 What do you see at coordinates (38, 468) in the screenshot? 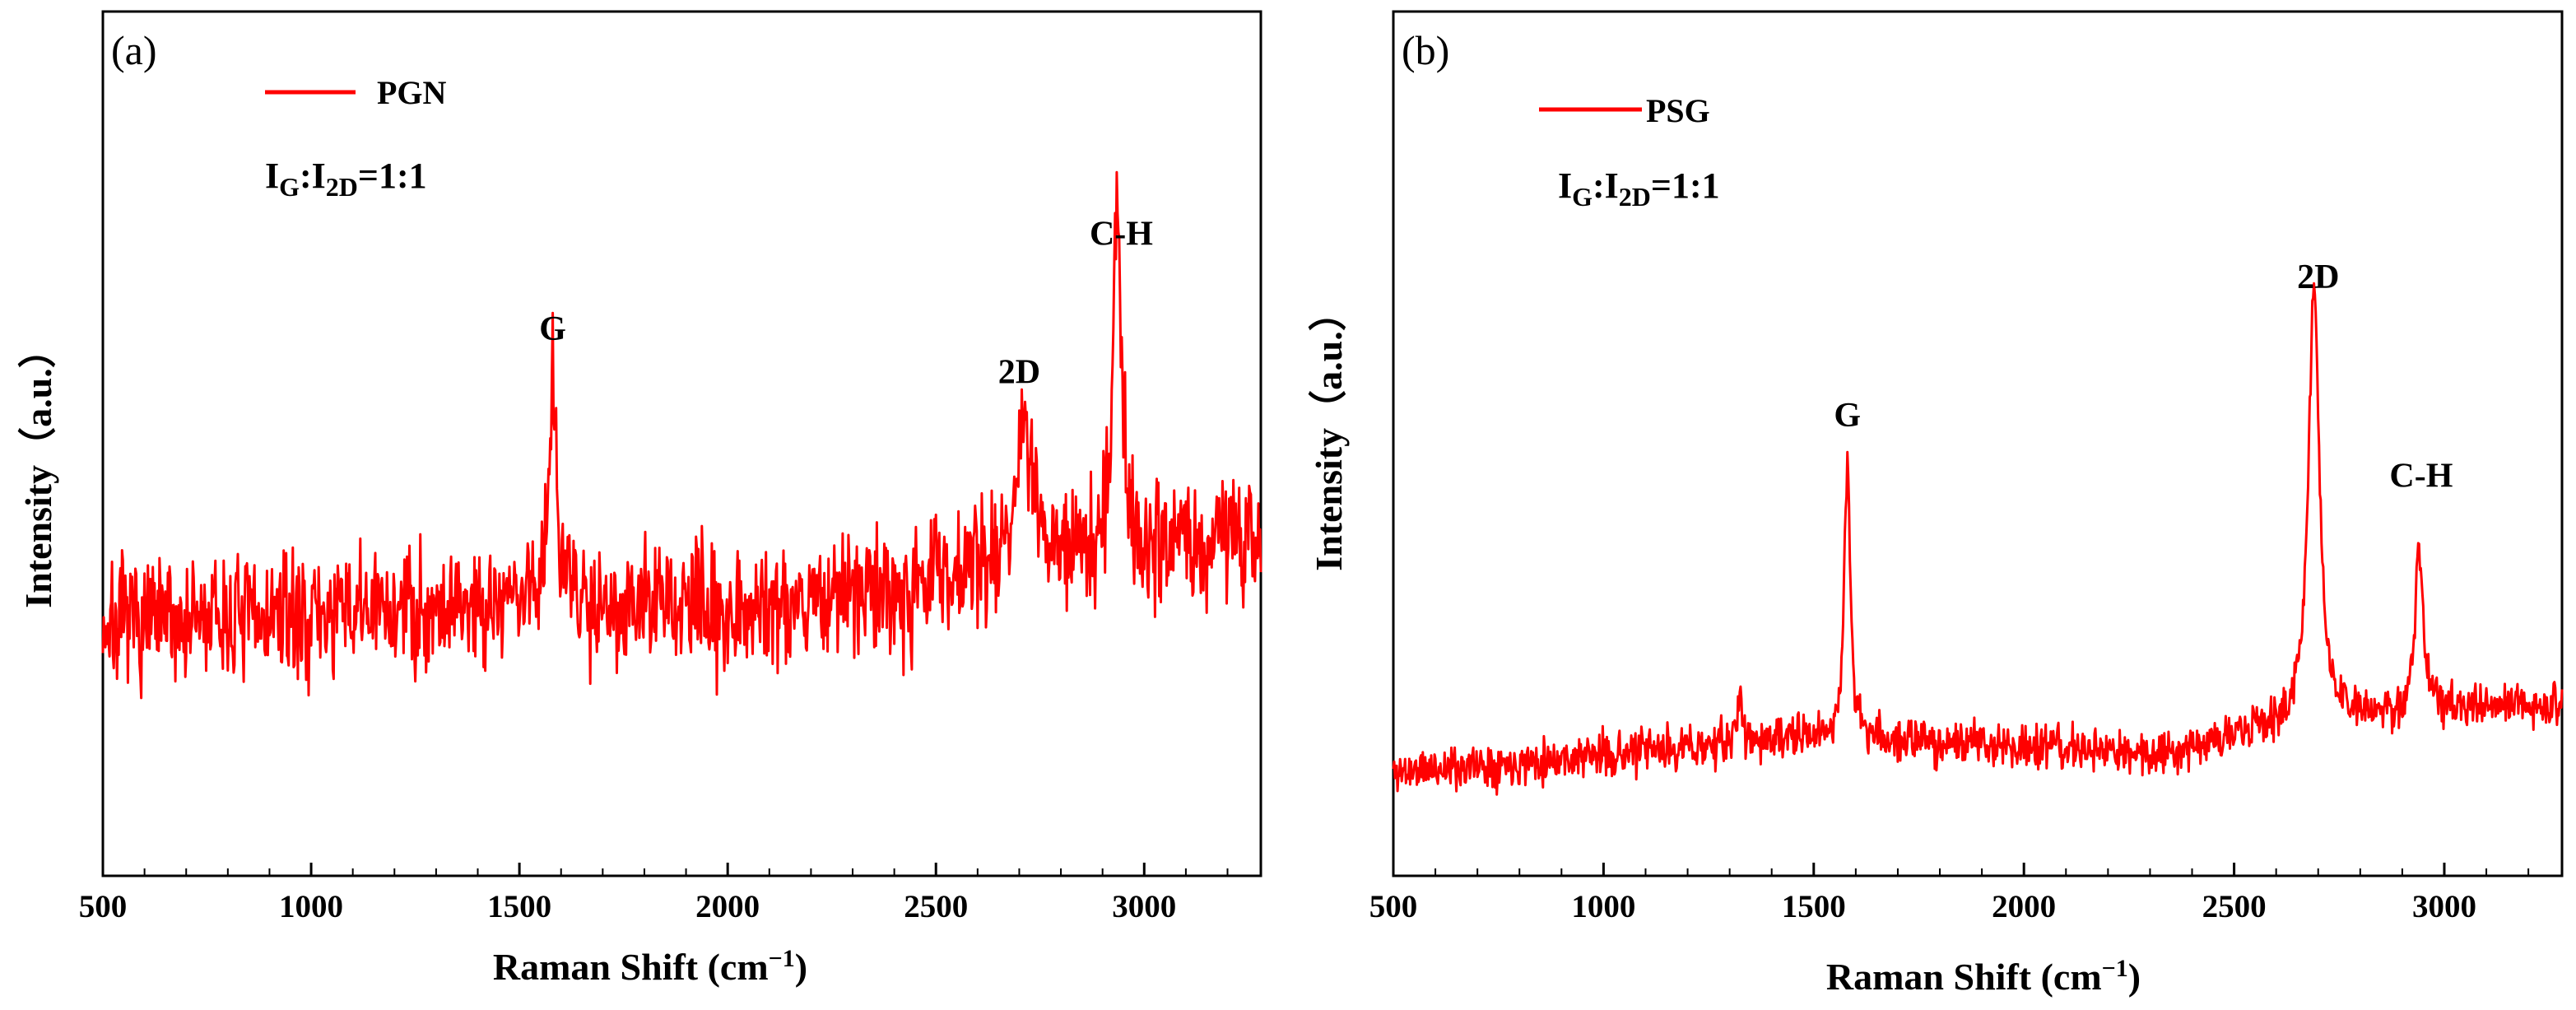
I see `y-axis-title-a: Intensity（a.u.）` at bounding box center [38, 468].